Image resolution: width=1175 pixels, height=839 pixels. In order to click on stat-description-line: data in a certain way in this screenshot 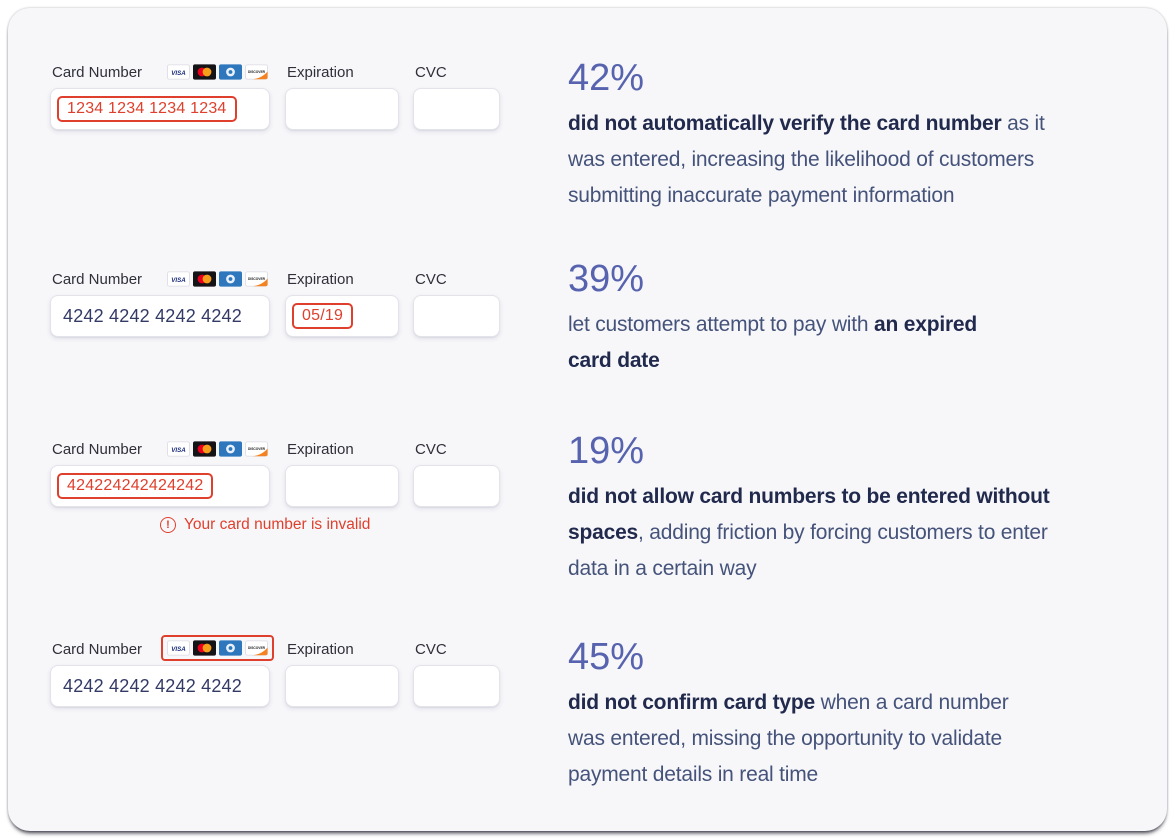, I will do `click(662, 568)`.